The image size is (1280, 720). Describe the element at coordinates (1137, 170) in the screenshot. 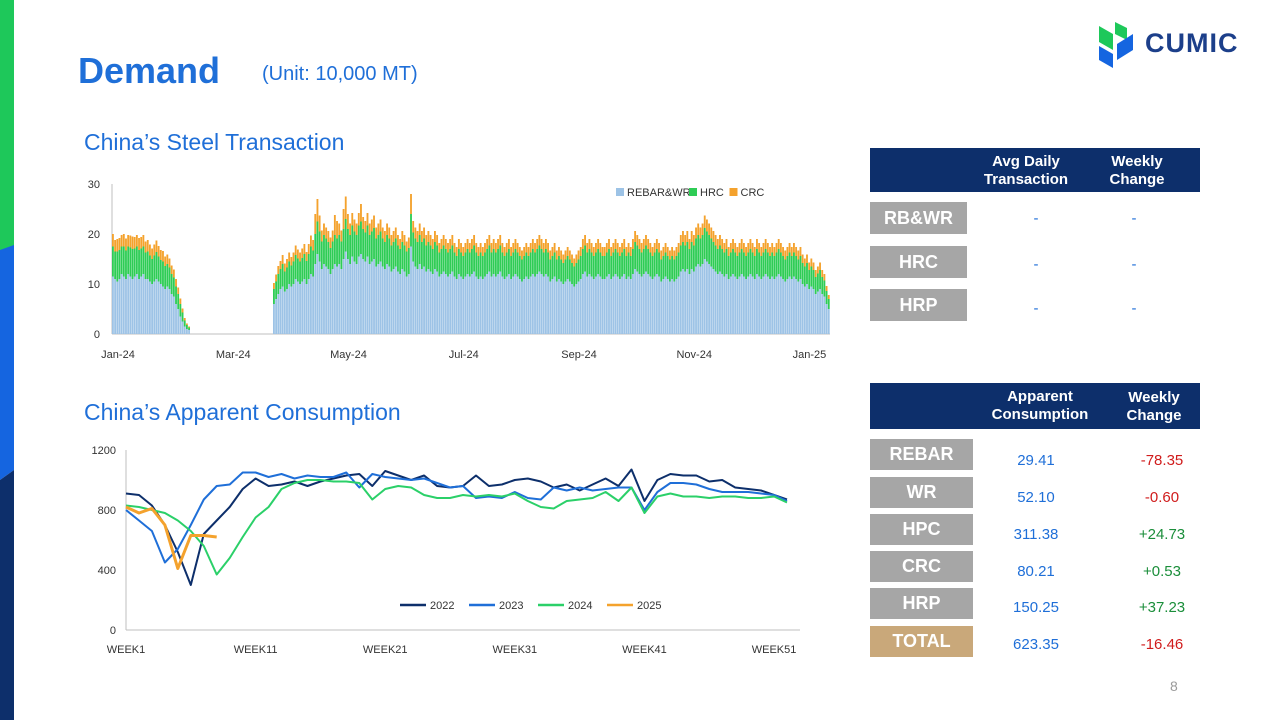

I see `header-weekly-change: Weekly Change` at that location.